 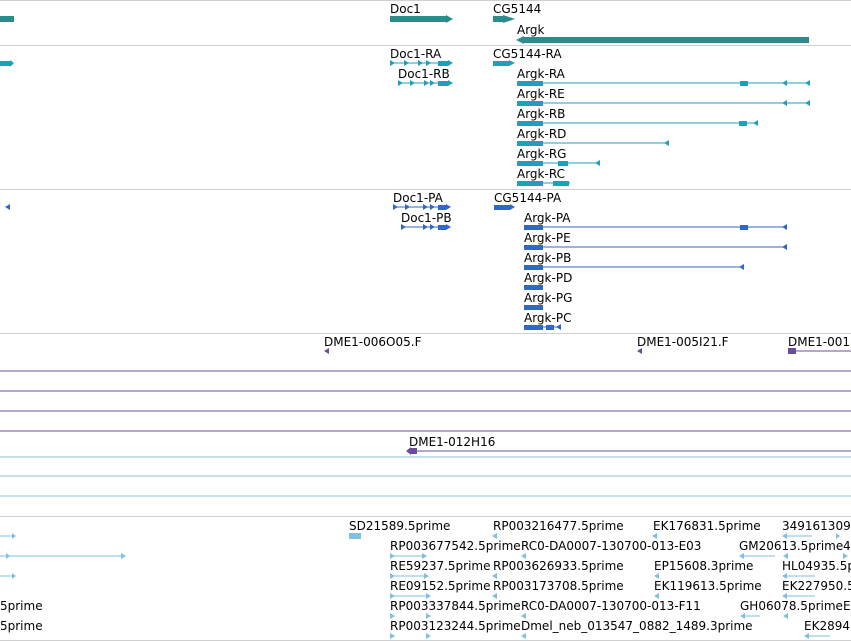 What do you see at coordinates (708, 586) in the screenshot?
I see `est-label: EK119613.5prime` at bounding box center [708, 586].